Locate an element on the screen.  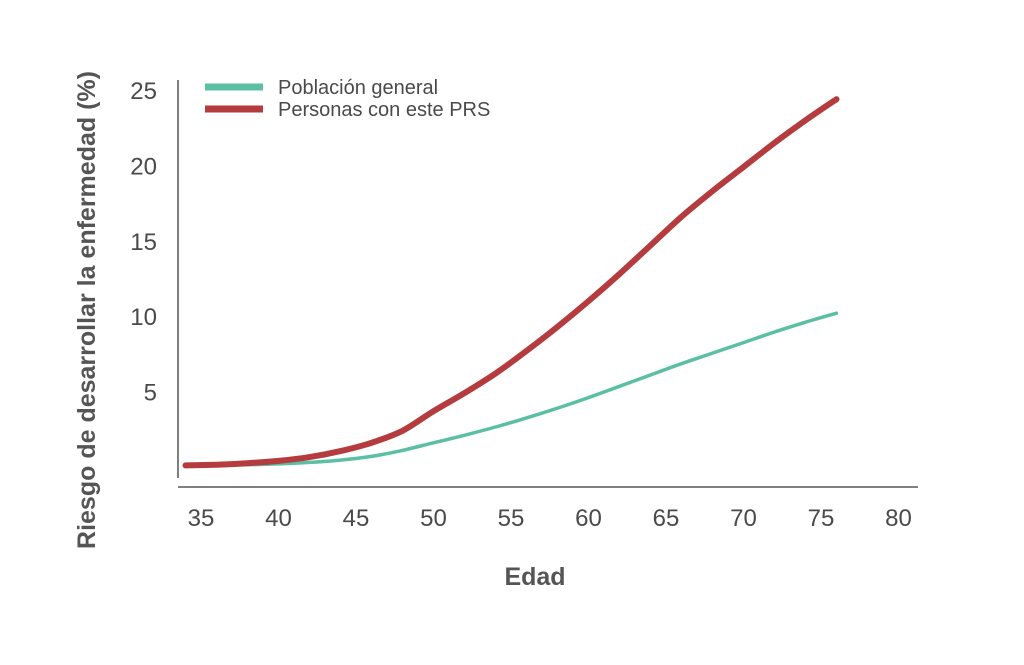
y-tick-label: 10 is located at coordinates (143, 317).